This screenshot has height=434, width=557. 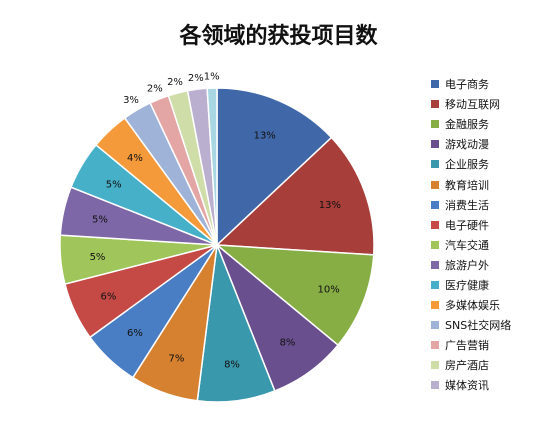 What do you see at coordinates (467, 205) in the screenshot?
I see `legend-label: 消费生活` at bounding box center [467, 205].